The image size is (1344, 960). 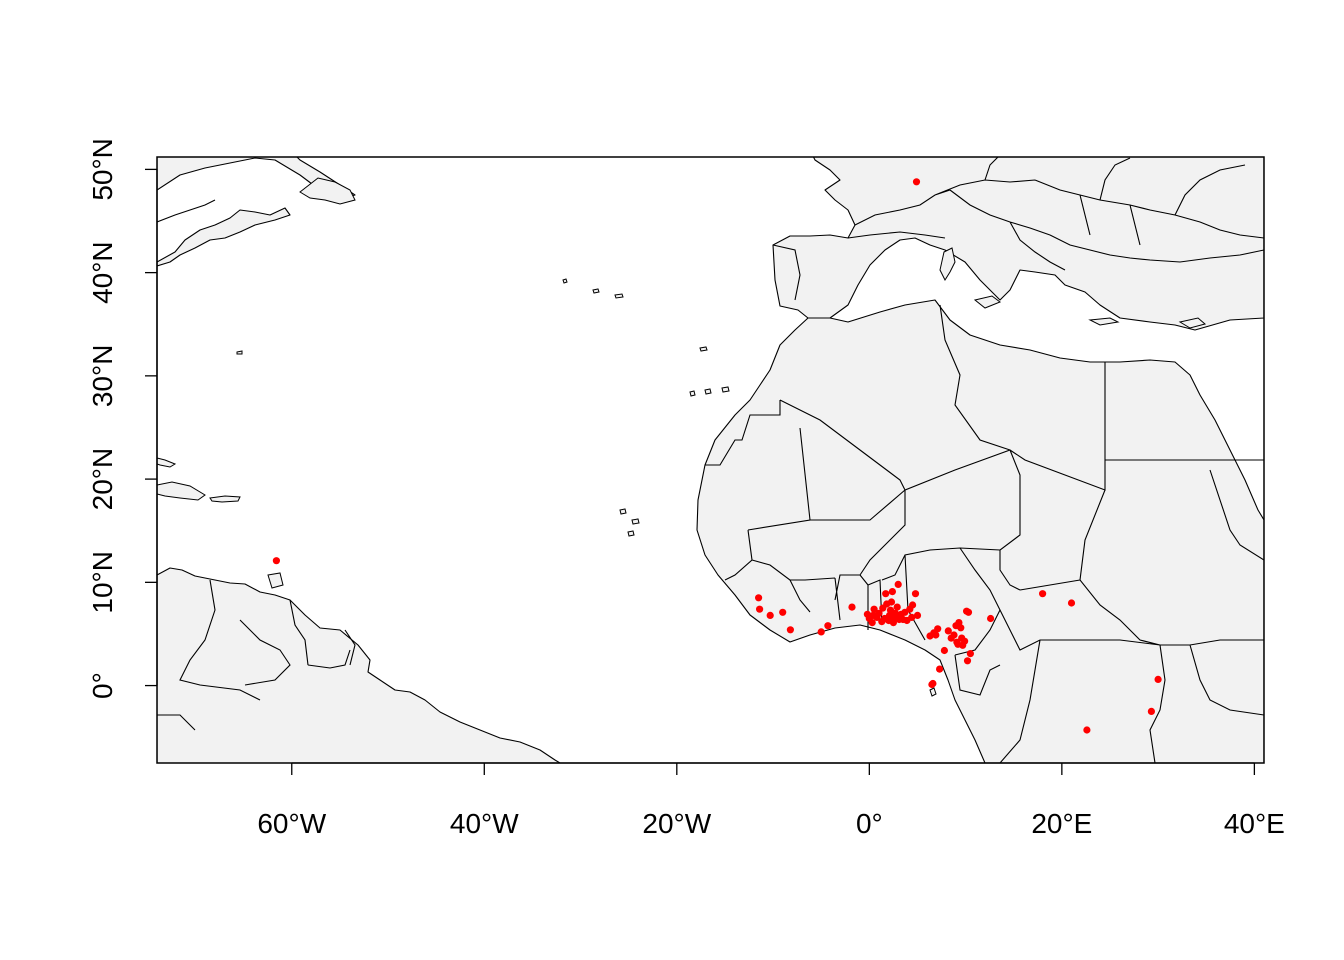 What do you see at coordinates (703, 349) in the screenshot?
I see `madeira-island` at bounding box center [703, 349].